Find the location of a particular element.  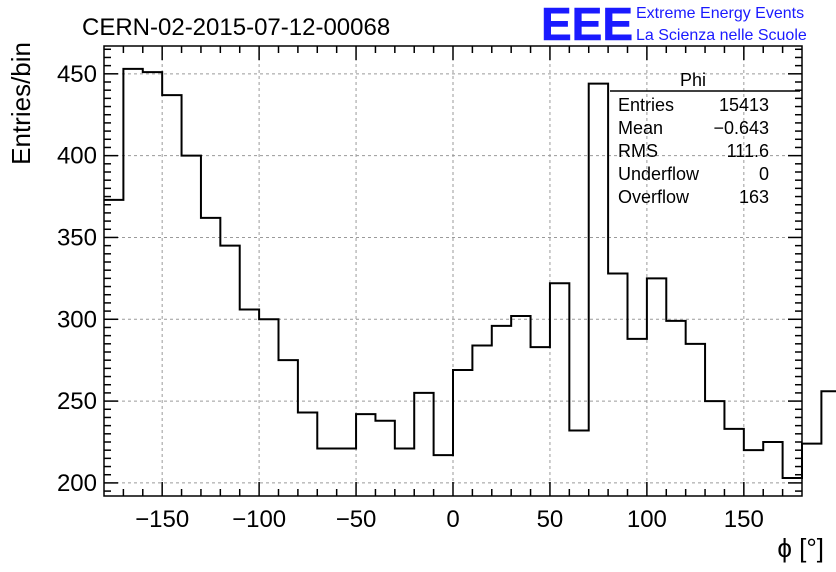

x-tick-label: −100 is located at coordinates (259, 519).